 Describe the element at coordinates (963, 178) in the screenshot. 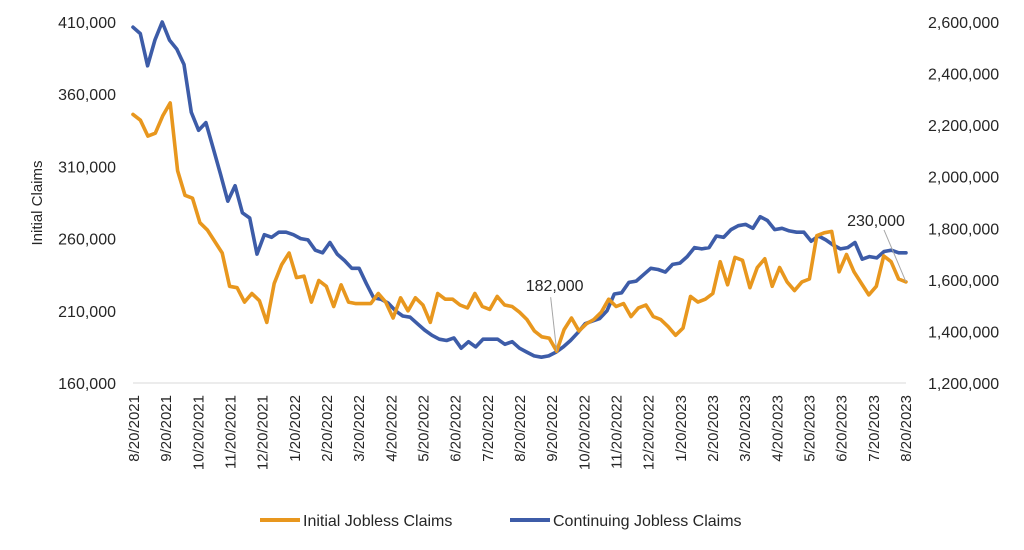

I see `right-tick-label: 2,000,000` at that location.